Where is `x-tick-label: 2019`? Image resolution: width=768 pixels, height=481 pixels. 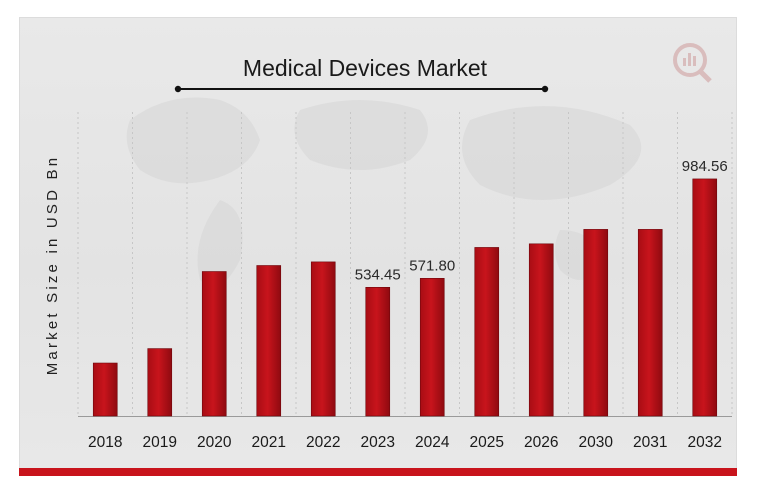
x-tick-label: 2019 is located at coordinates (160, 442).